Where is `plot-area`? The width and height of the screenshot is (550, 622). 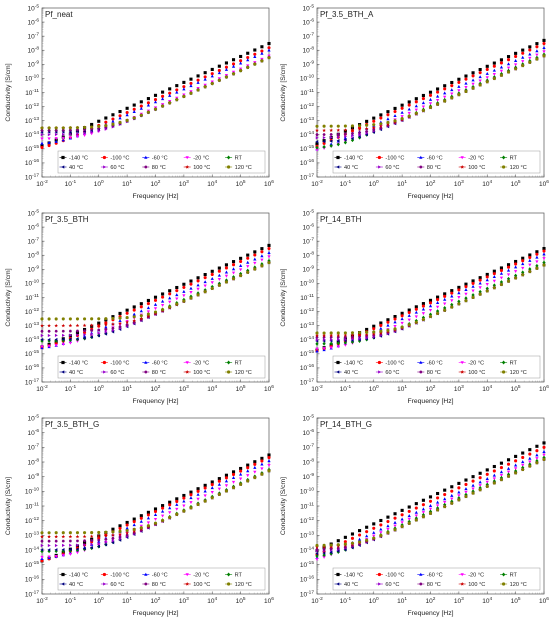
plot-area is located at coordinates (155, 92).